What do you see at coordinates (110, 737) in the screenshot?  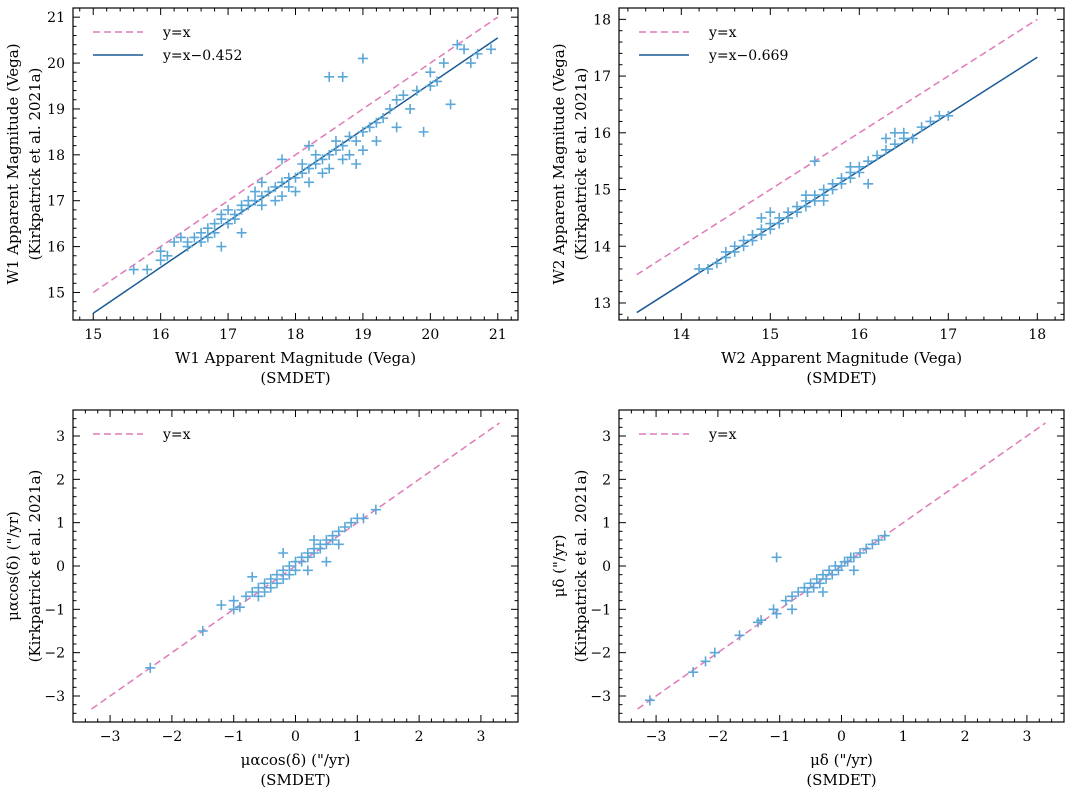 I see `x-tick-label: −3` at bounding box center [110, 737].